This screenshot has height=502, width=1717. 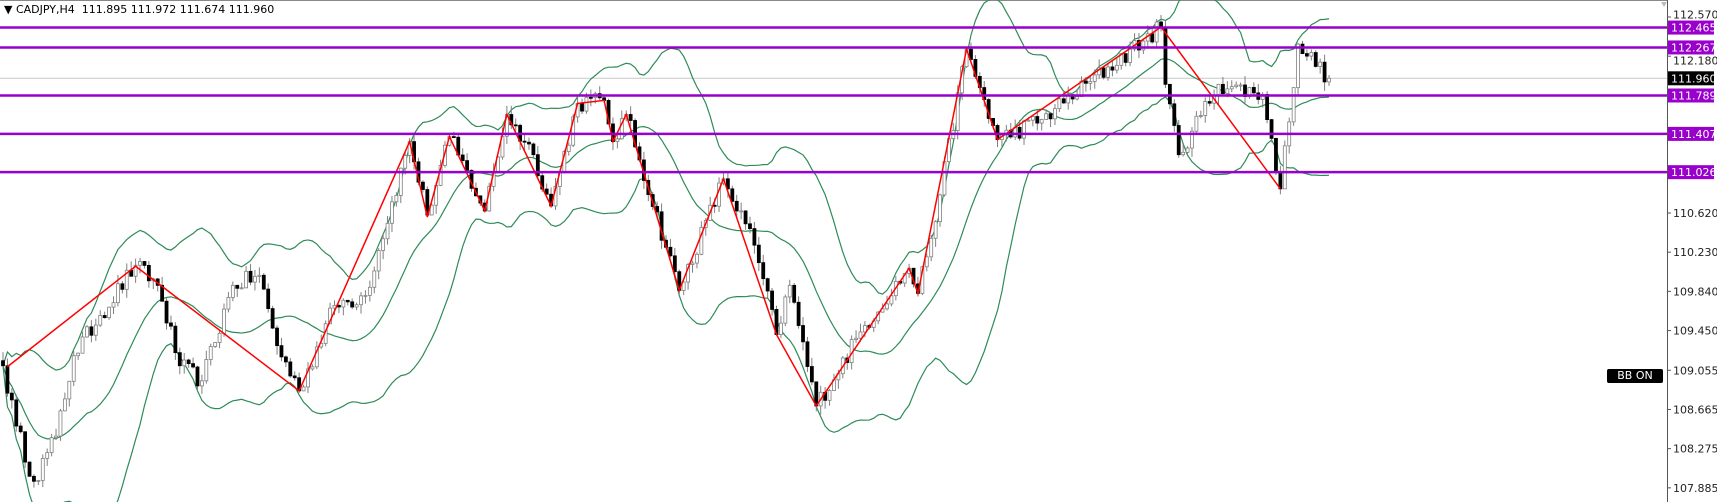 What do you see at coordinates (1635, 376) in the screenshot?
I see `bb-toggle-button: BB ON` at bounding box center [1635, 376].